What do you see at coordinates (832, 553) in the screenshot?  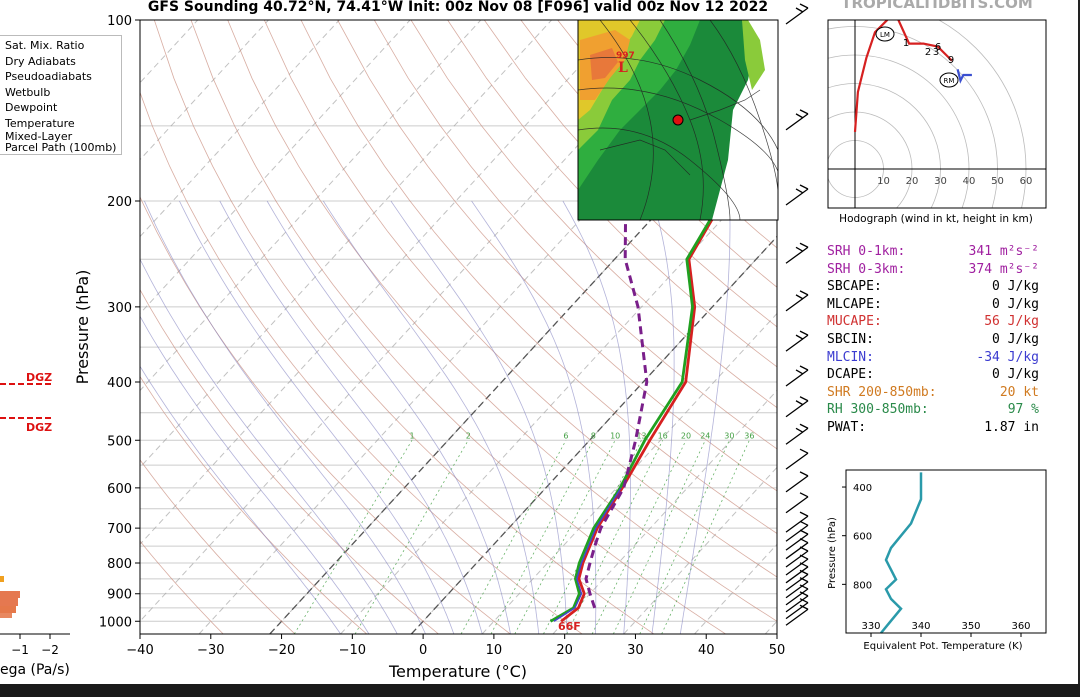 I see `theta-e-ylabel: Pressure (hPa)` at bounding box center [832, 553].